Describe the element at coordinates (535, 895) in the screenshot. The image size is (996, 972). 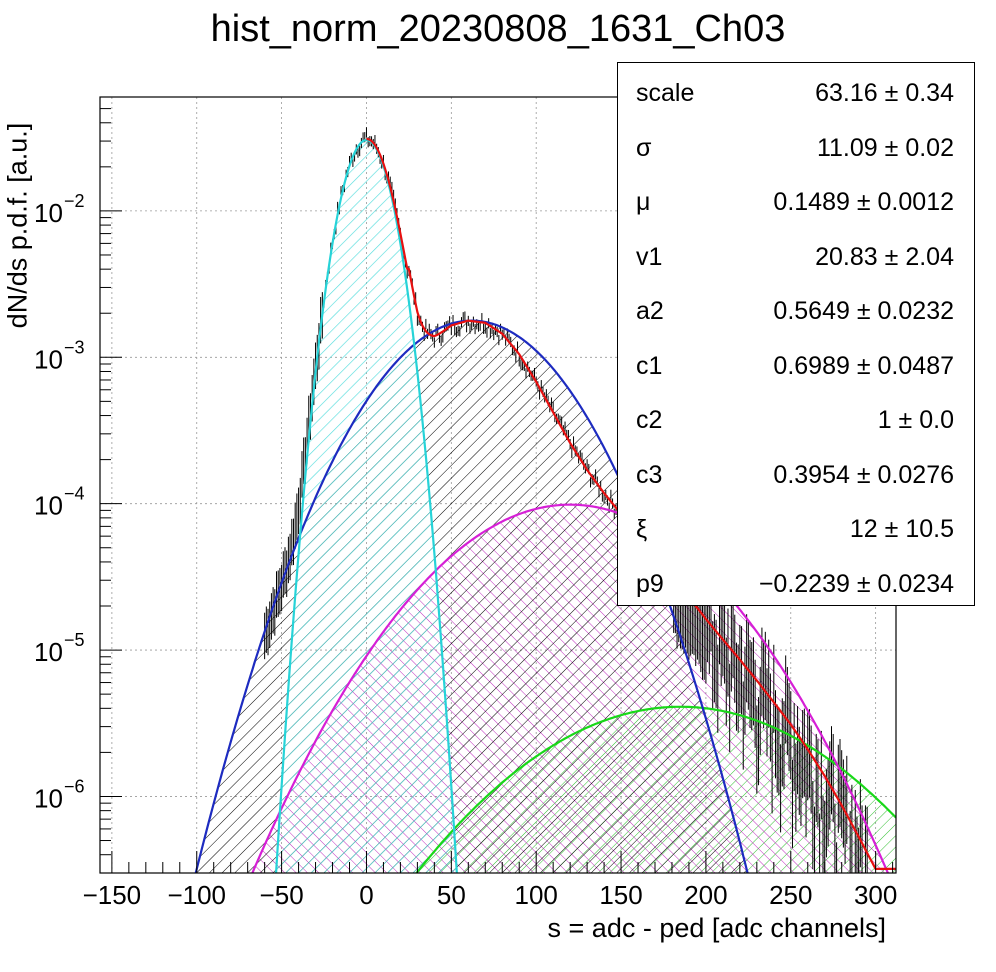
I see `x-tick-label: 100` at that location.